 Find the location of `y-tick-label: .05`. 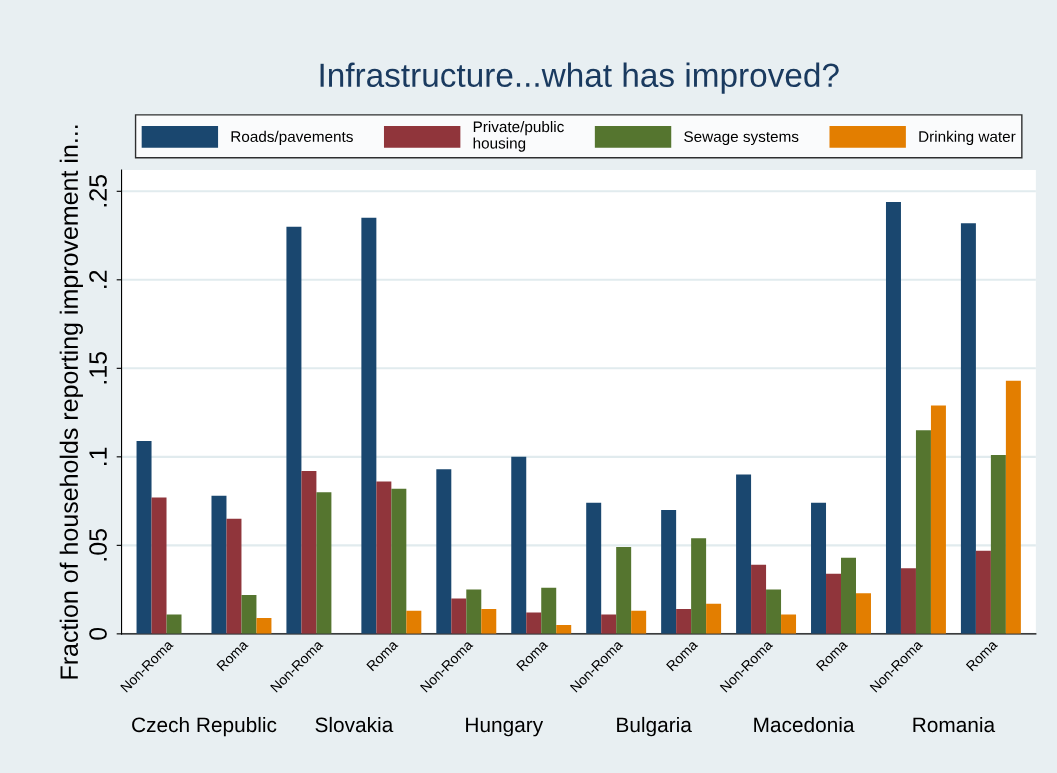

y-tick-label: .05 is located at coordinates (98, 545).